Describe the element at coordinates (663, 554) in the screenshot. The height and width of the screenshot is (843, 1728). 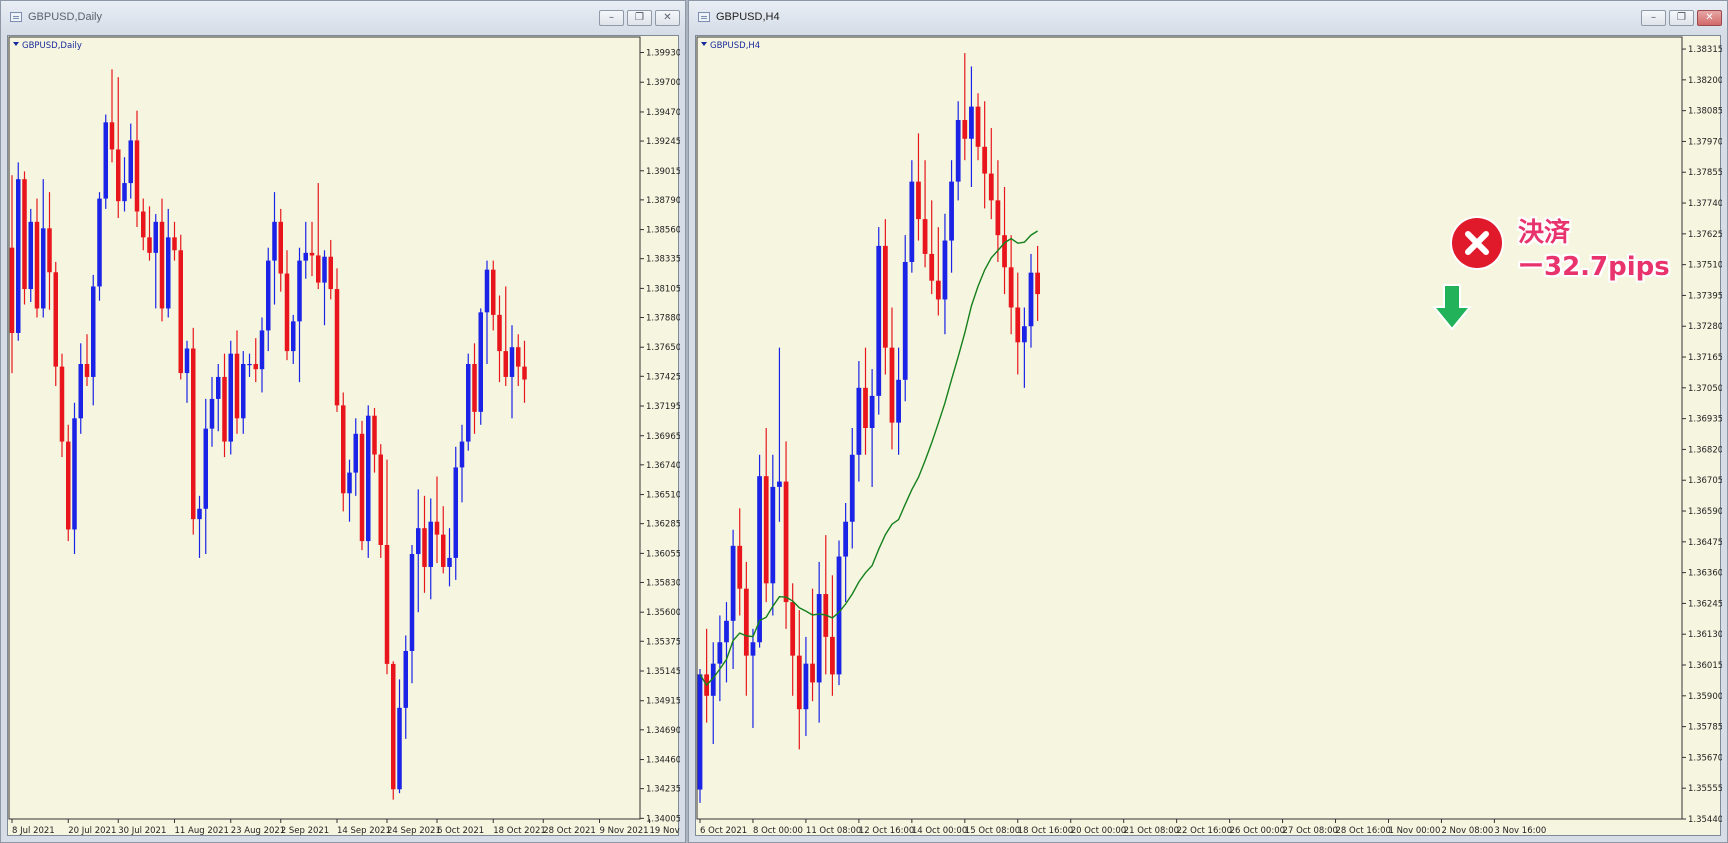
I see `y-tick-label: 1.36055` at that location.